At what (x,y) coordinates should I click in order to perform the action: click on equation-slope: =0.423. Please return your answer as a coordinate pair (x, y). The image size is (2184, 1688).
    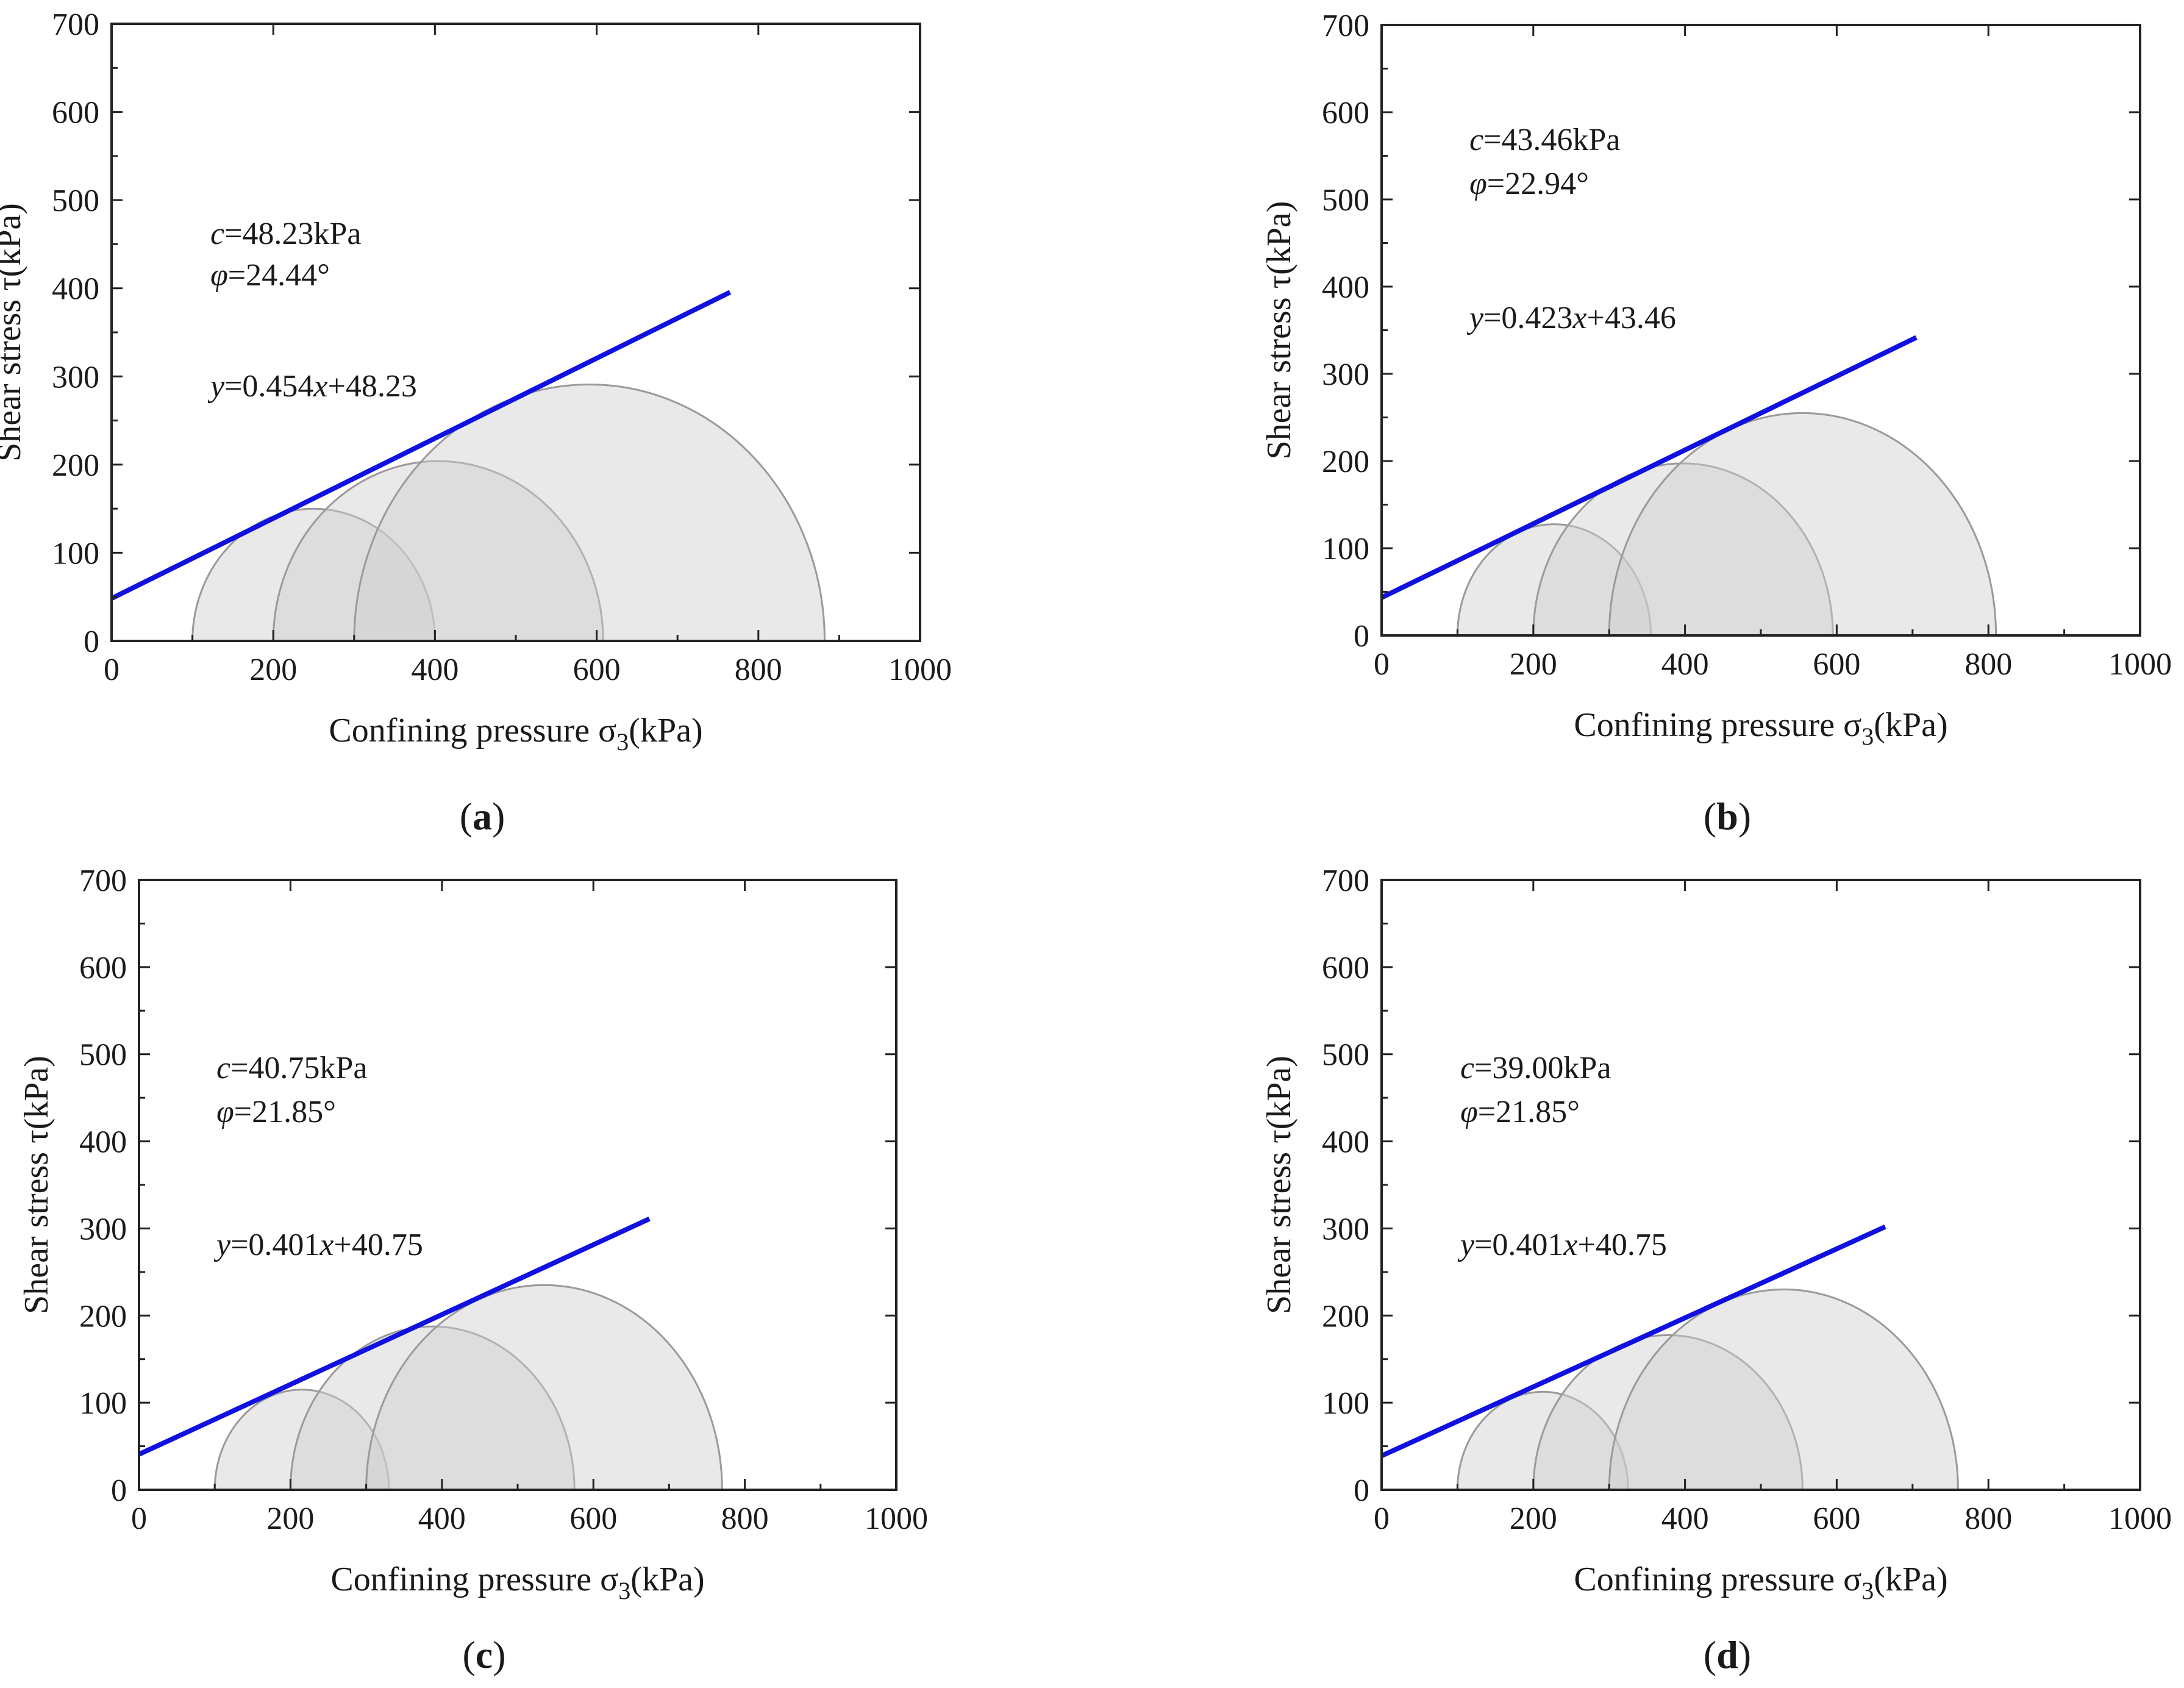
    Looking at the image, I should click on (1527, 318).